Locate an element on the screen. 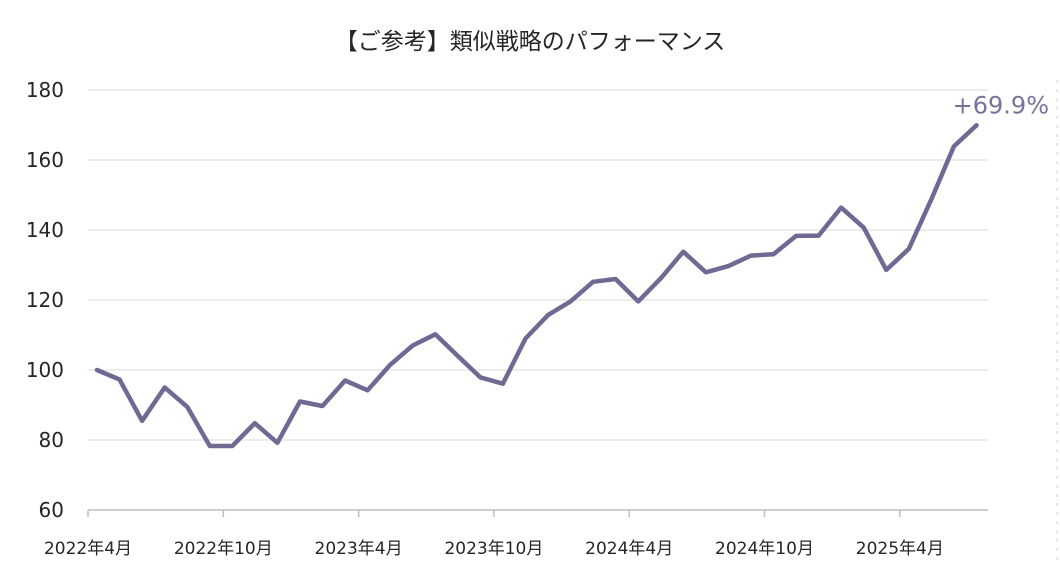 Image resolution: width=1060 pixels, height=575 pixels. chart-title: 【ご参考】類似戦略のパフォーマンス is located at coordinates (530, 42).